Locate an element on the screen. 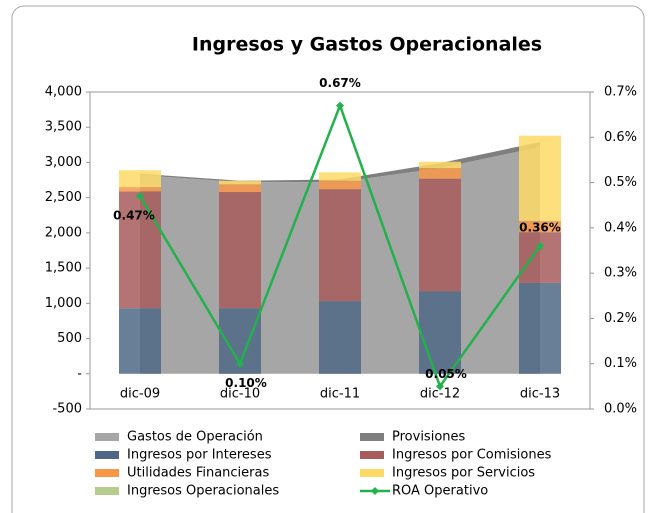 This screenshot has height=513, width=657. legend-label: ROA Operativo is located at coordinates (440, 491).